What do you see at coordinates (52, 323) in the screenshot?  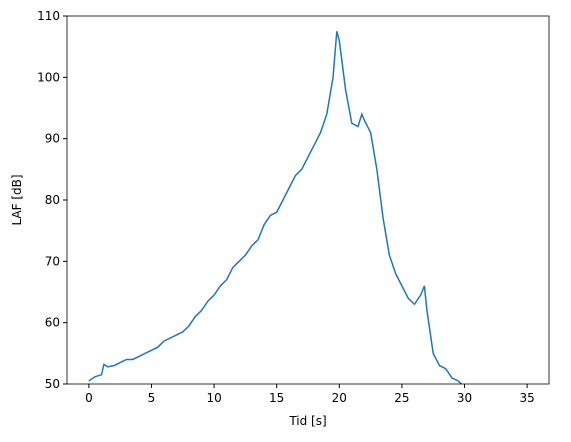 I see `y-tick-label: 60` at bounding box center [52, 323].